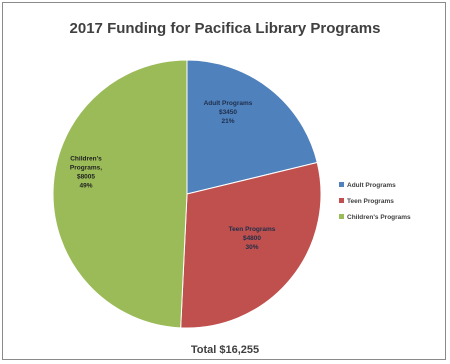  I want to click on legend-item-label: Children's Programs, so click(379, 217).